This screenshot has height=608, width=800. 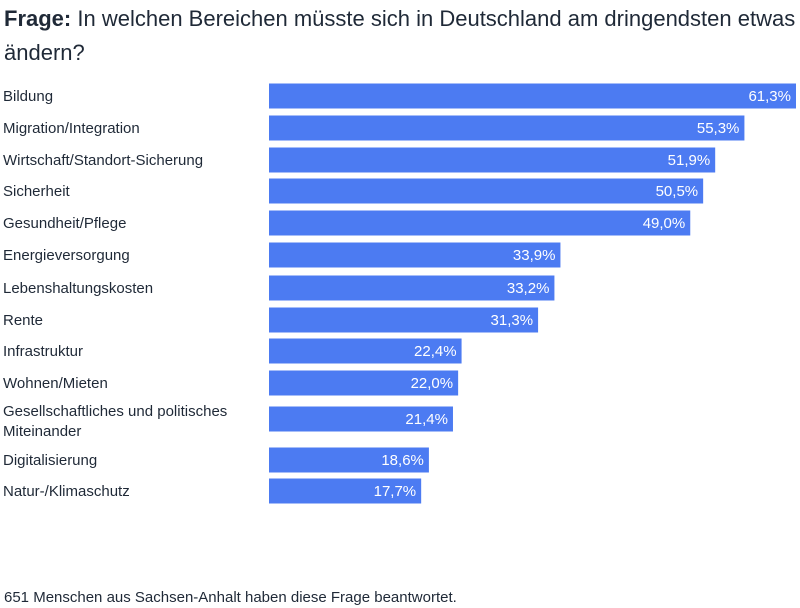 What do you see at coordinates (534, 255) in the screenshot?
I see `bar-value-label: 33,9%` at bounding box center [534, 255].